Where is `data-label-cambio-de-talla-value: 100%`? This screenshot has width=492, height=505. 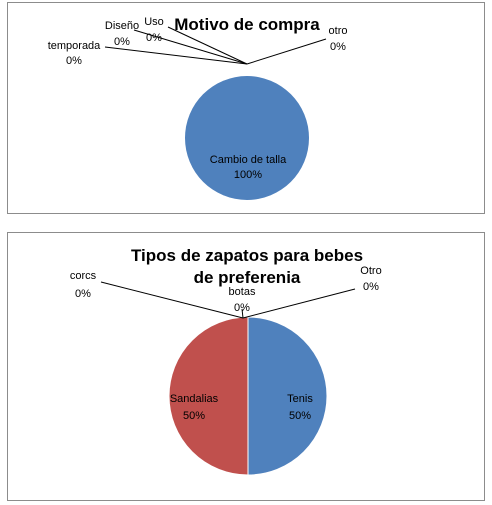 data-label-cambio-de-talla-value: 100% is located at coordinates (248, 175).